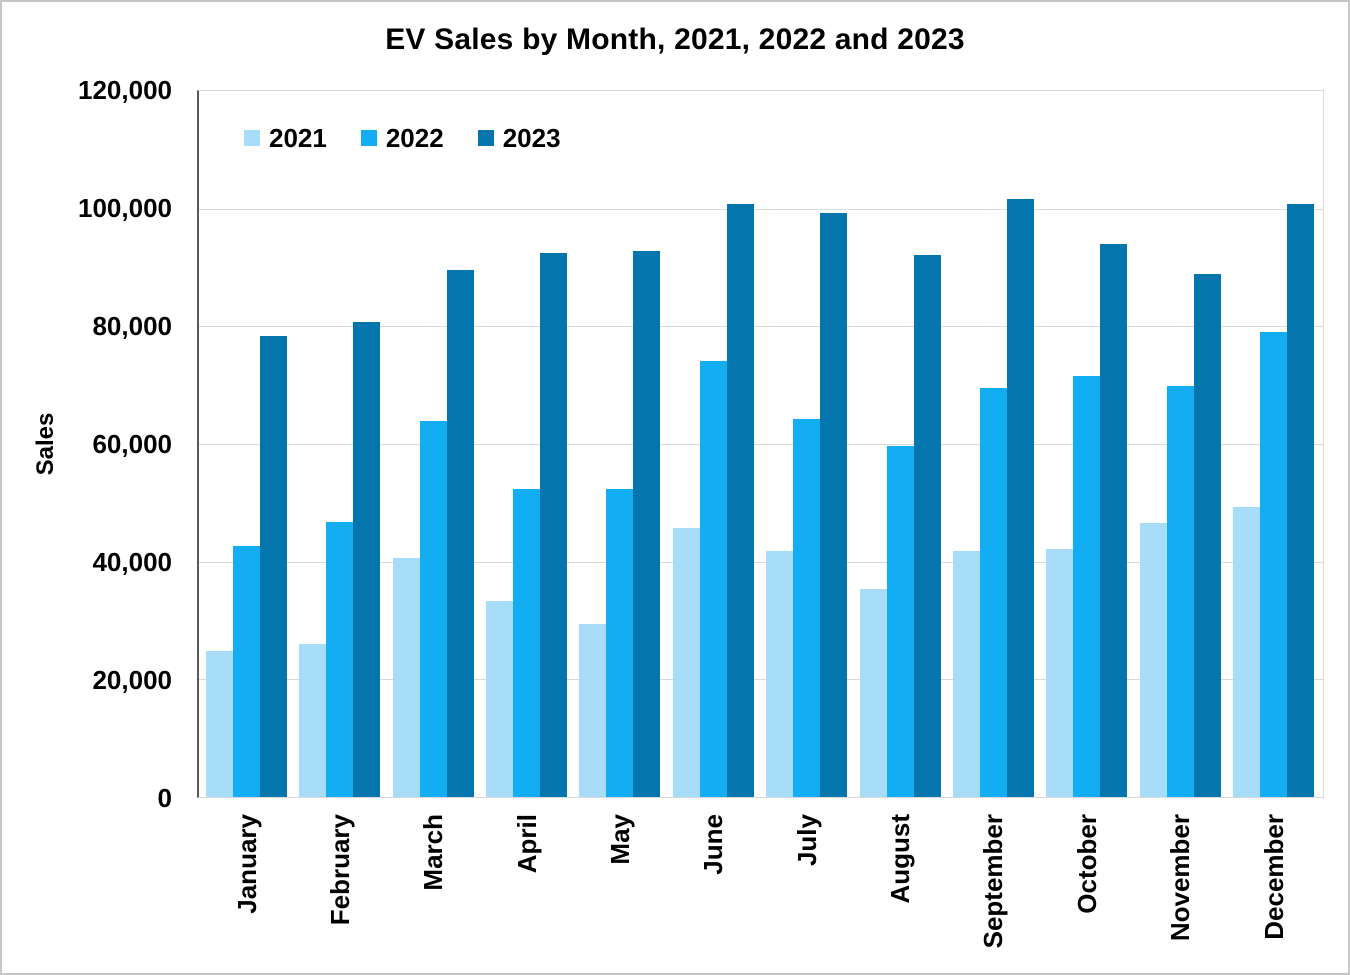 The width and height of the screenshot is (1350, 975). Describe the element at coordinates (834, 505) in the screenshot. I see `bar-2023-july` at that location.